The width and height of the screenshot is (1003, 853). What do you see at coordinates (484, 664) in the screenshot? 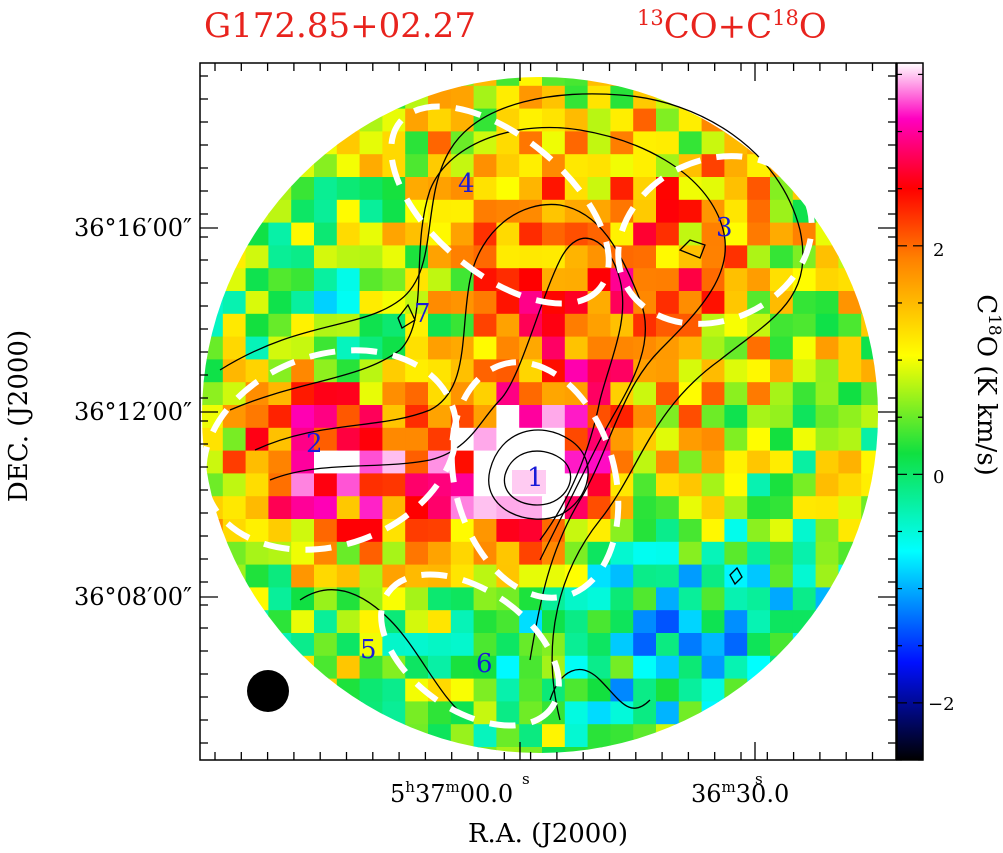
I see `clump-label-6: 6` at bounding box center [484, 664].